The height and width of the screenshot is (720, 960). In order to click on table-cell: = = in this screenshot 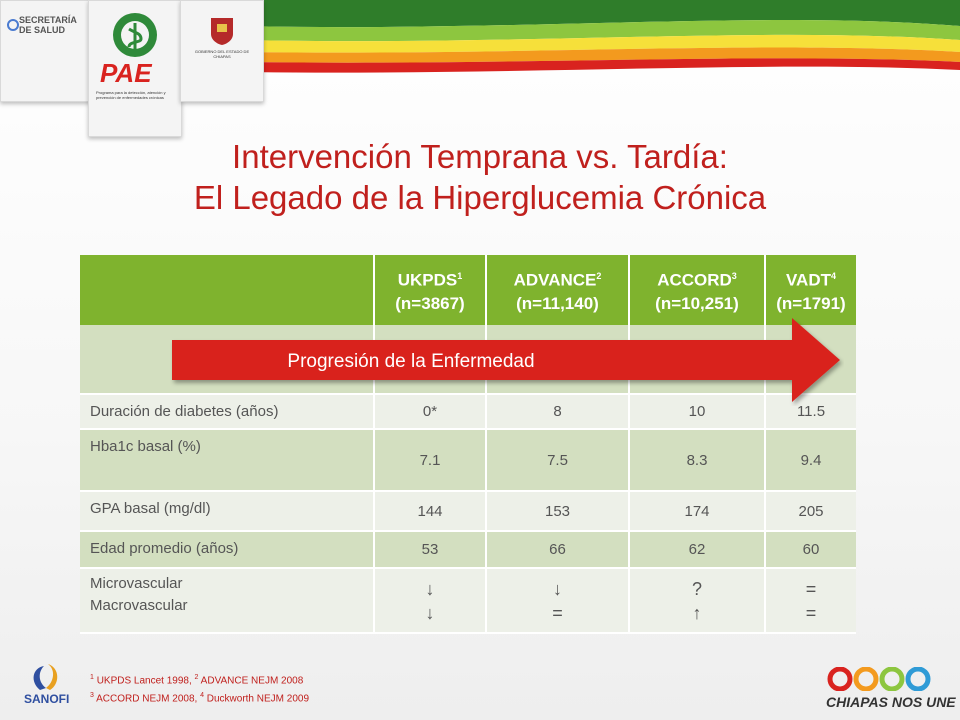, I will do `click(810, 601)`.